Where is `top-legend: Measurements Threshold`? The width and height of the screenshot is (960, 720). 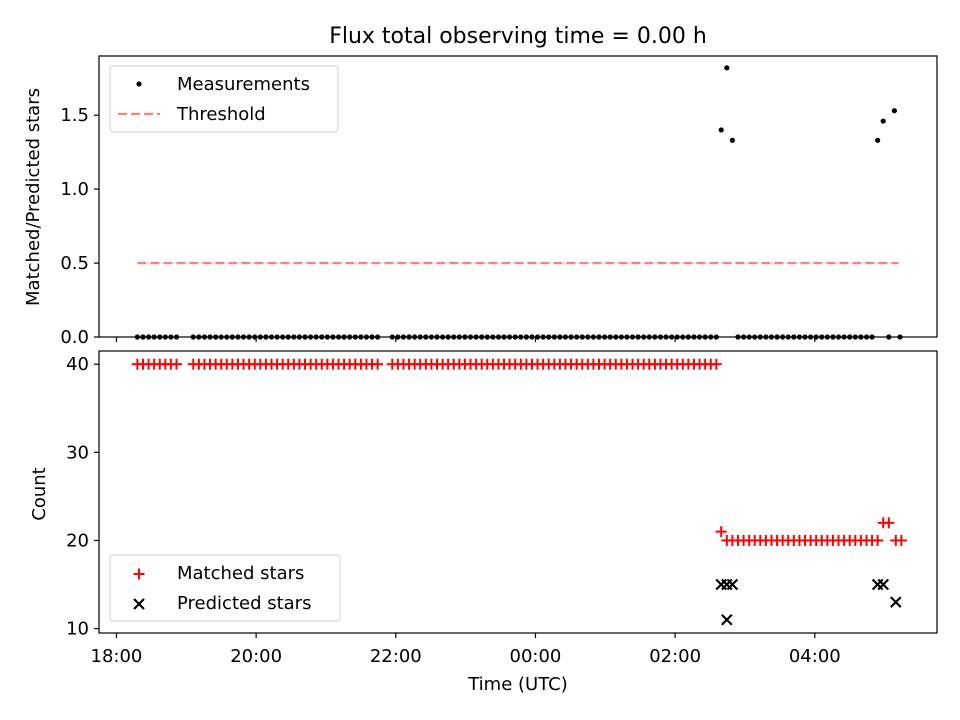 top-legend: Measurements Threshold is located at coordinates (224, 99).